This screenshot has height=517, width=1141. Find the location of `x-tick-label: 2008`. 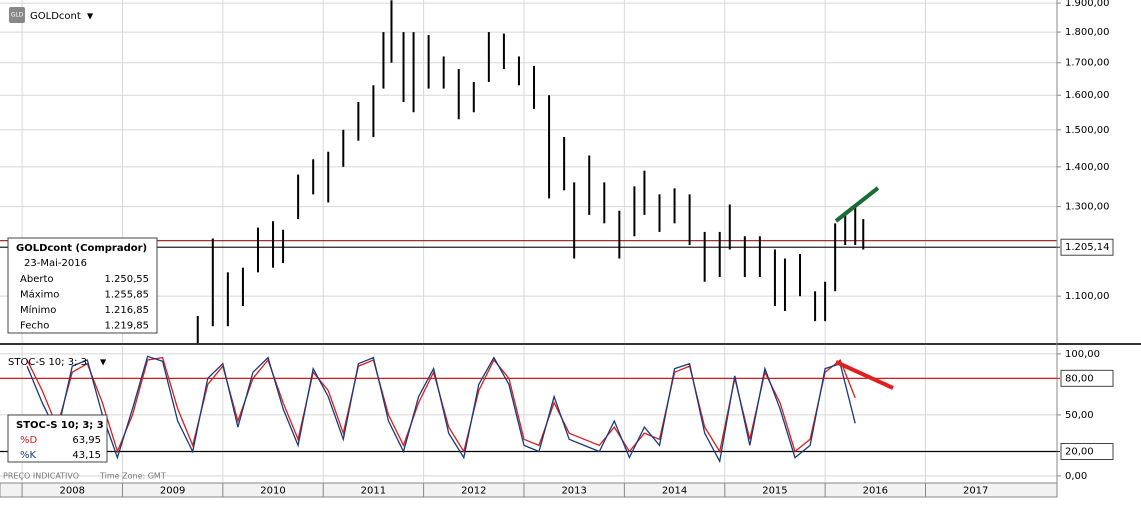

x-tick-label: 2008 is located at coordinates (72, 491).